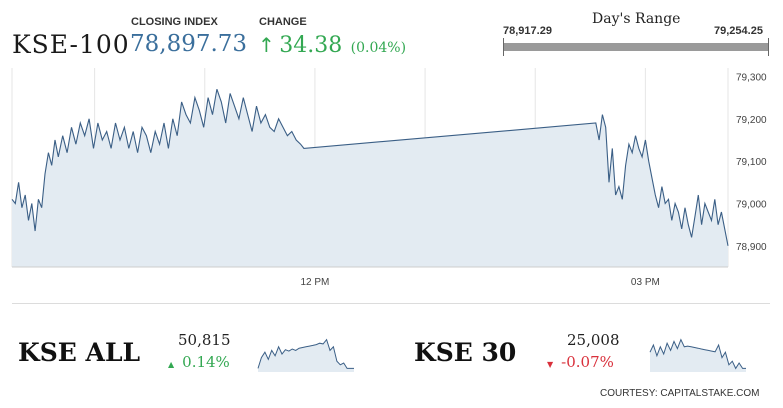 This screenshot has width=783, height=408. I want to click on kse-all-name: KSE ALL, so click(79, 352).